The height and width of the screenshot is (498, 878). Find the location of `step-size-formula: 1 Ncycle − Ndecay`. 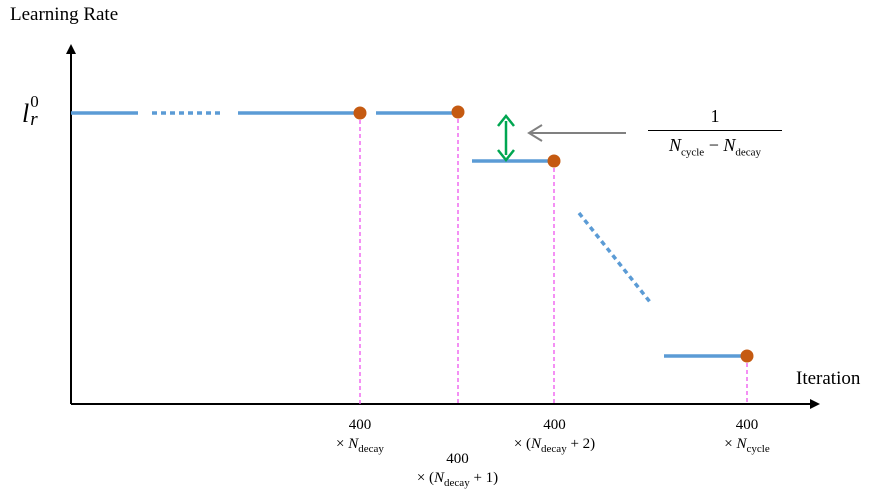

step-size-formula: 1 Ncycle − Ndecay is located at coordinates (715, 132).